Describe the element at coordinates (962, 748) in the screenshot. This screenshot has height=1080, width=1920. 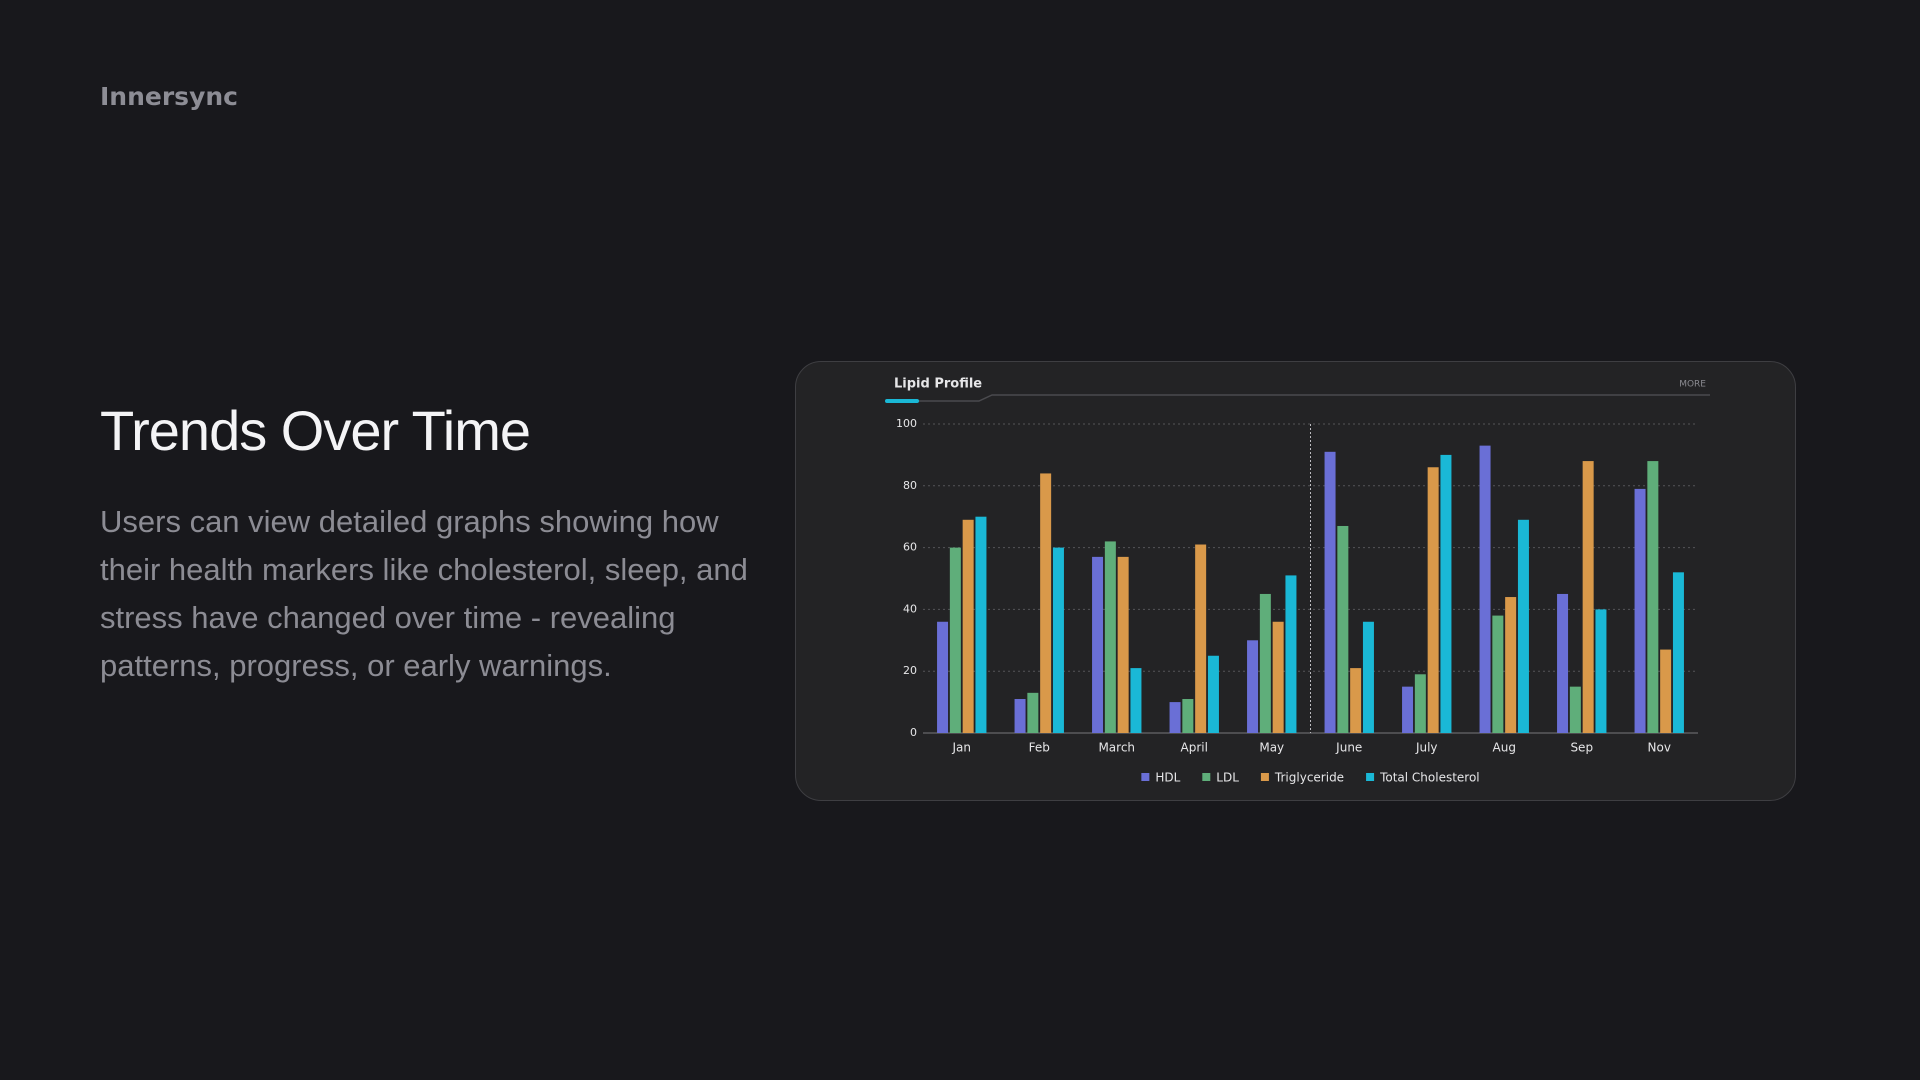
I see `x-tick-label: Jan` at that location.